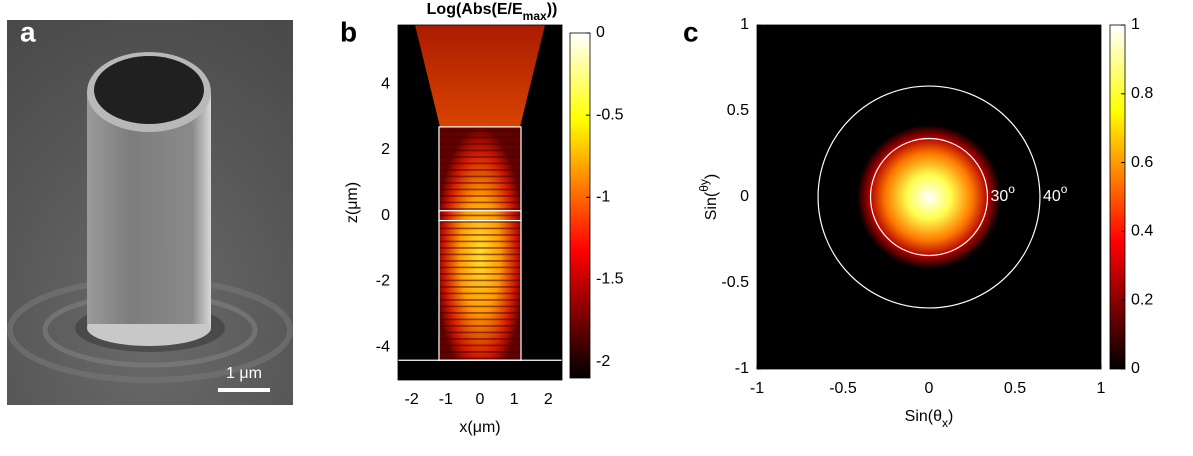 The image size is (1193, 456). What do you see at coordinates (244, 373) in the screenshot?
I see `scale-bar-label: 1 μm` at bounding box center [244, 373].